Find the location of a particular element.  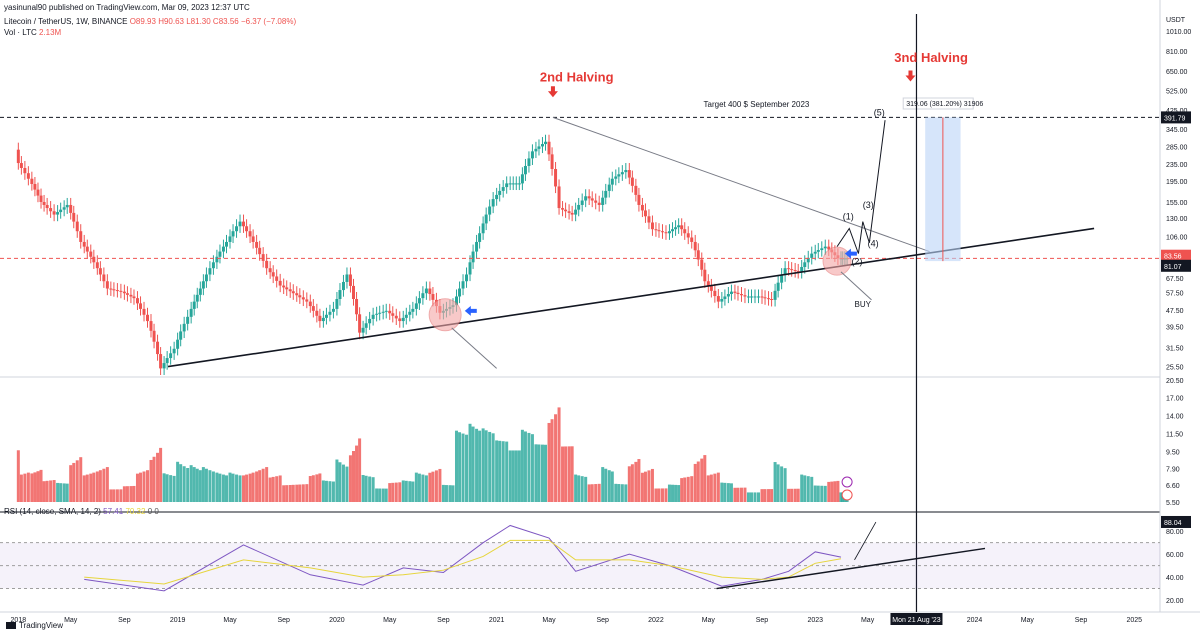

price-tick-label: 67.50 is located at coordinates (1175, 279).